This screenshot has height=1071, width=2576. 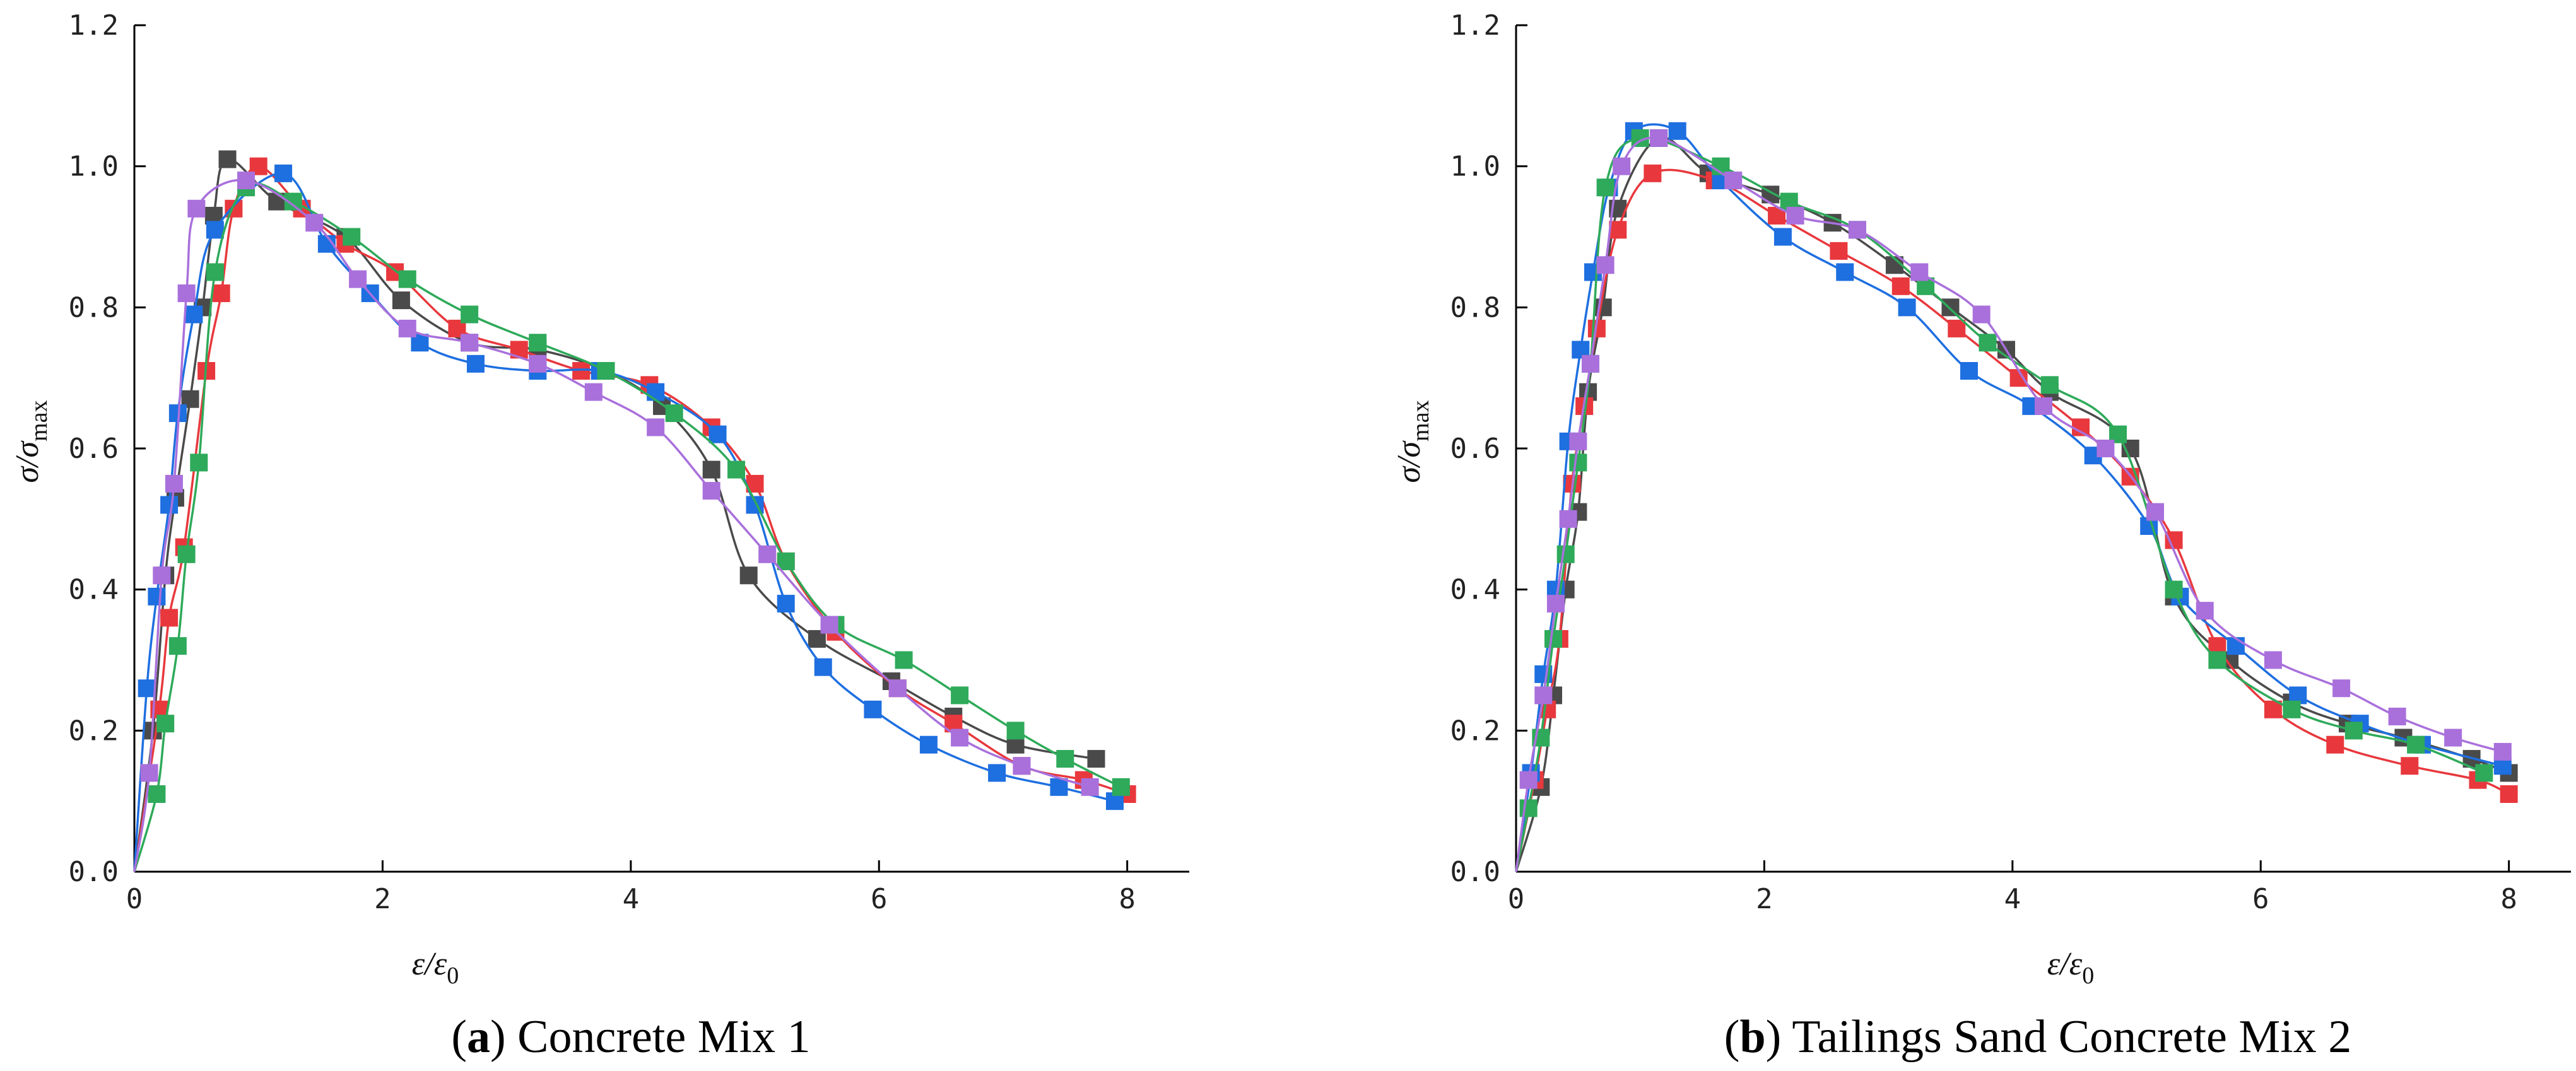 I want to click on caption-letter-b: b, so click(x=1752, y=1037).